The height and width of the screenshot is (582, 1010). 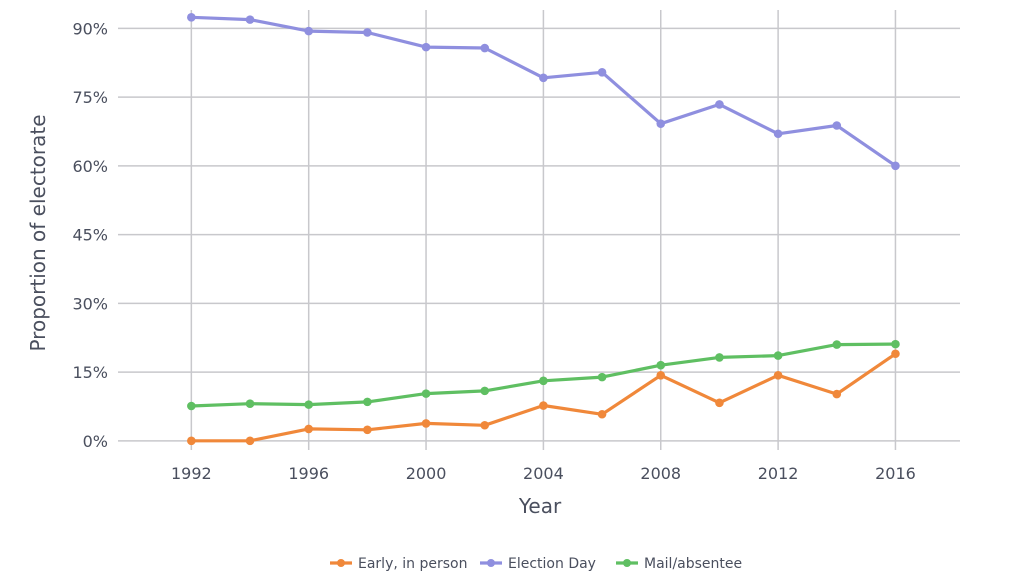 What do you see at coordinates (660, 473) in the screenshot?
I see `x-tick-label: 2008` at bounding box center [660, 473].